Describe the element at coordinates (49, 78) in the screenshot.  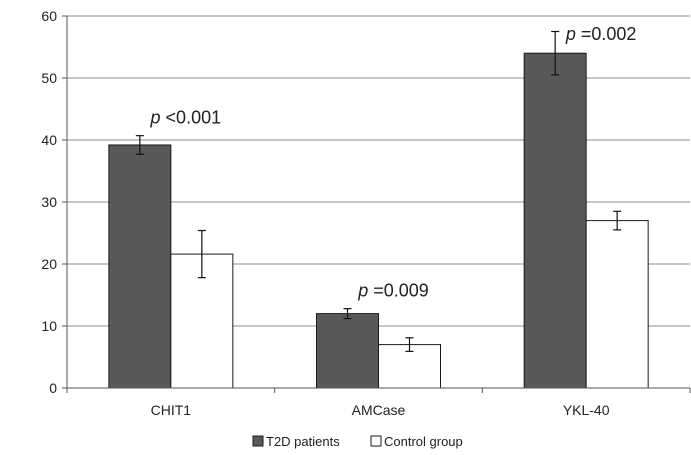
I see `y-tick-label: 50` at that location.